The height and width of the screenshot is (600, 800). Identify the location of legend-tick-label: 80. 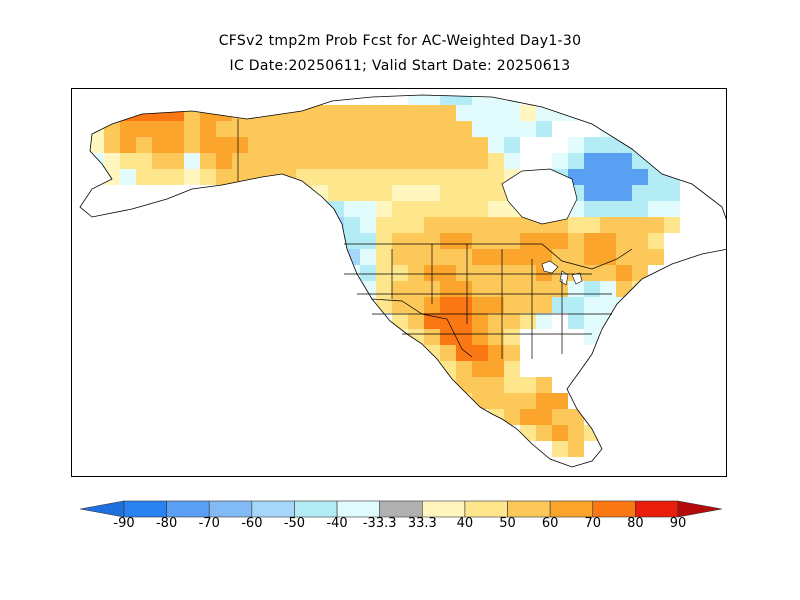
(635, 523).